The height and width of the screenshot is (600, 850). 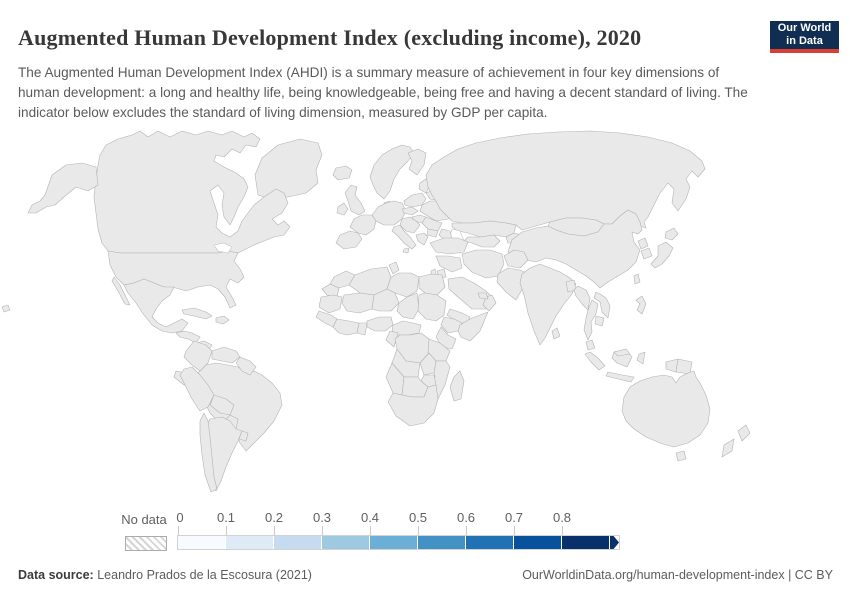 I want to click on region-mexico, so click(x=156, y=306).